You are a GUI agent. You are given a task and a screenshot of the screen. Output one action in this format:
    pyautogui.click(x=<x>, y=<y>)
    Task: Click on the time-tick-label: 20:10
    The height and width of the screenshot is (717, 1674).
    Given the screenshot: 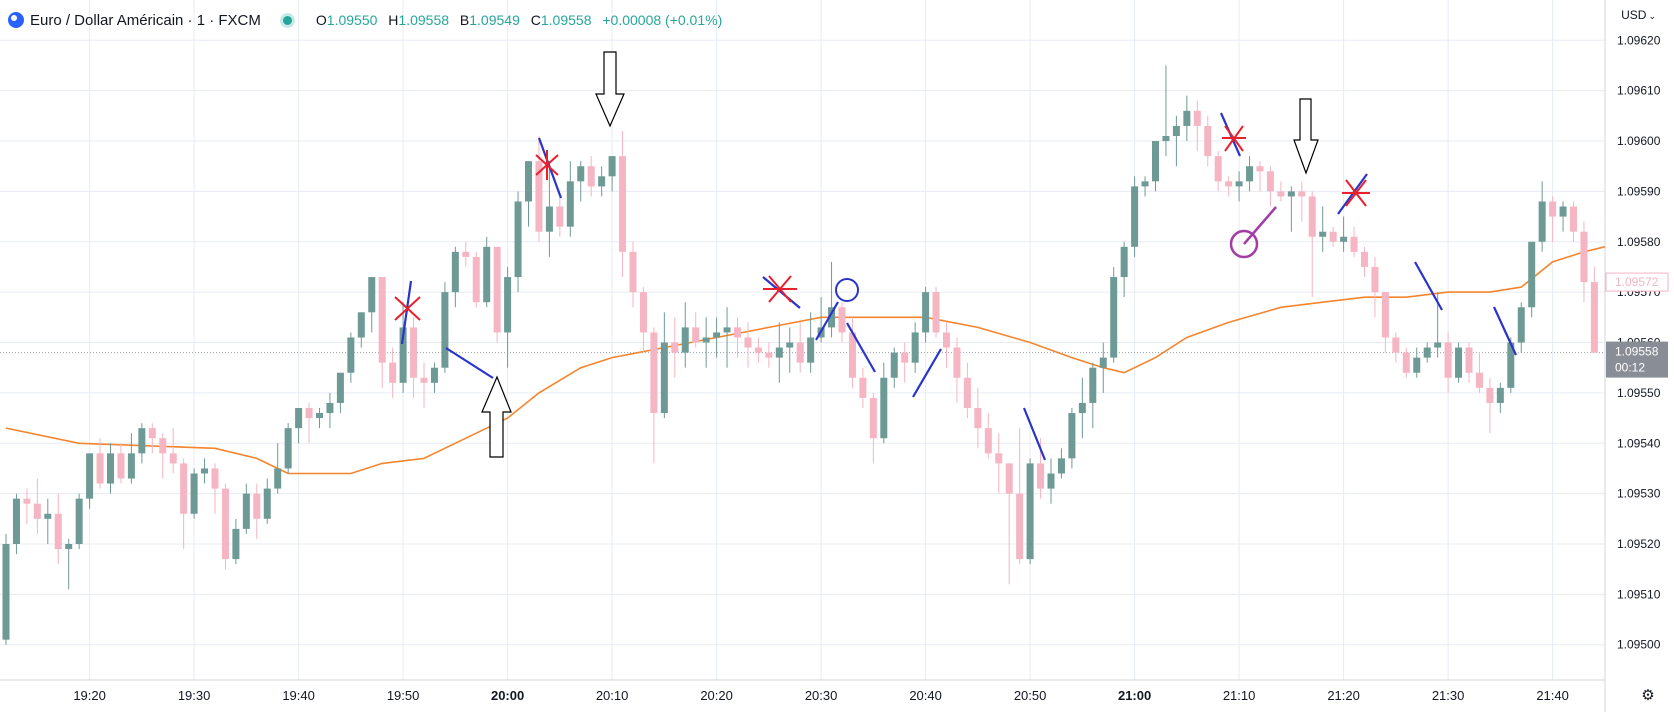 What is the action you would take?
    pyautogui.click(x=612, y=695)
    